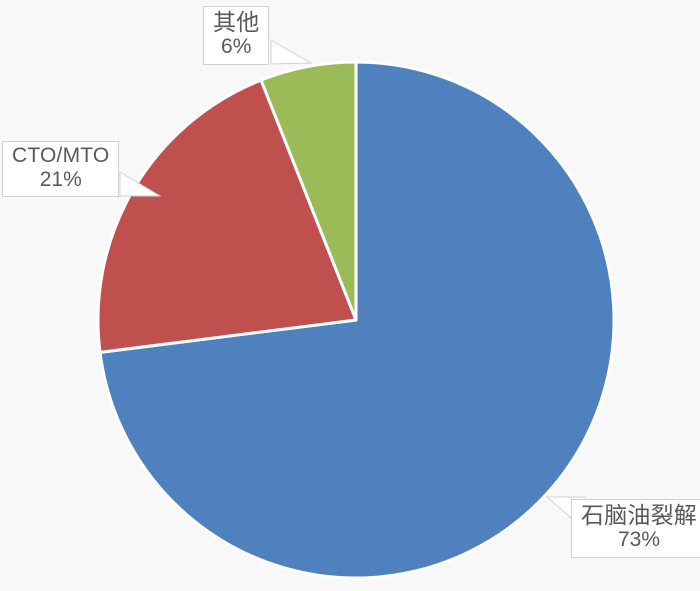  What do you see at coordinates (639, 515) in the screenshot?
I see `pie-label-naphtha-category: 石脑油裂解` at bounding box center [639, 515].